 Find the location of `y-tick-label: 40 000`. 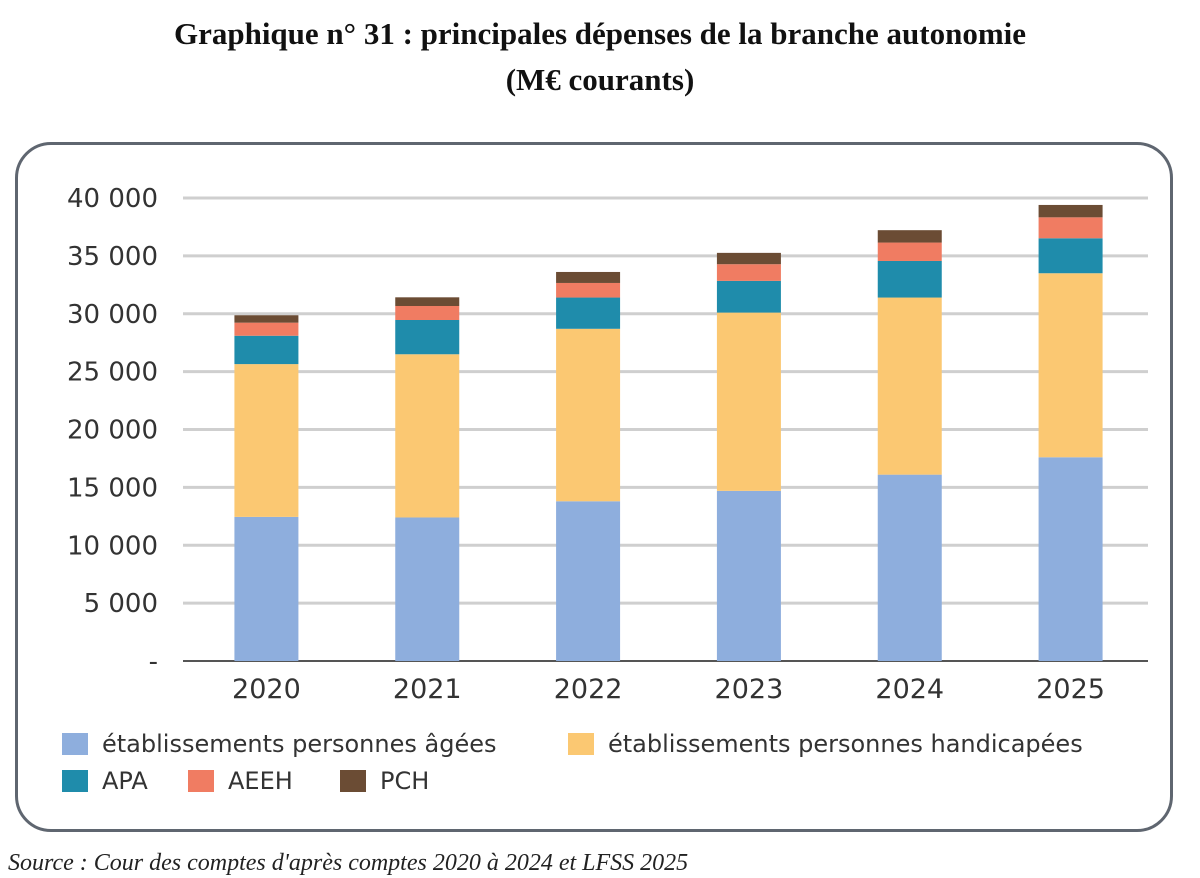

y-tick-label: 40 000 is located at coordinates (112, 199).